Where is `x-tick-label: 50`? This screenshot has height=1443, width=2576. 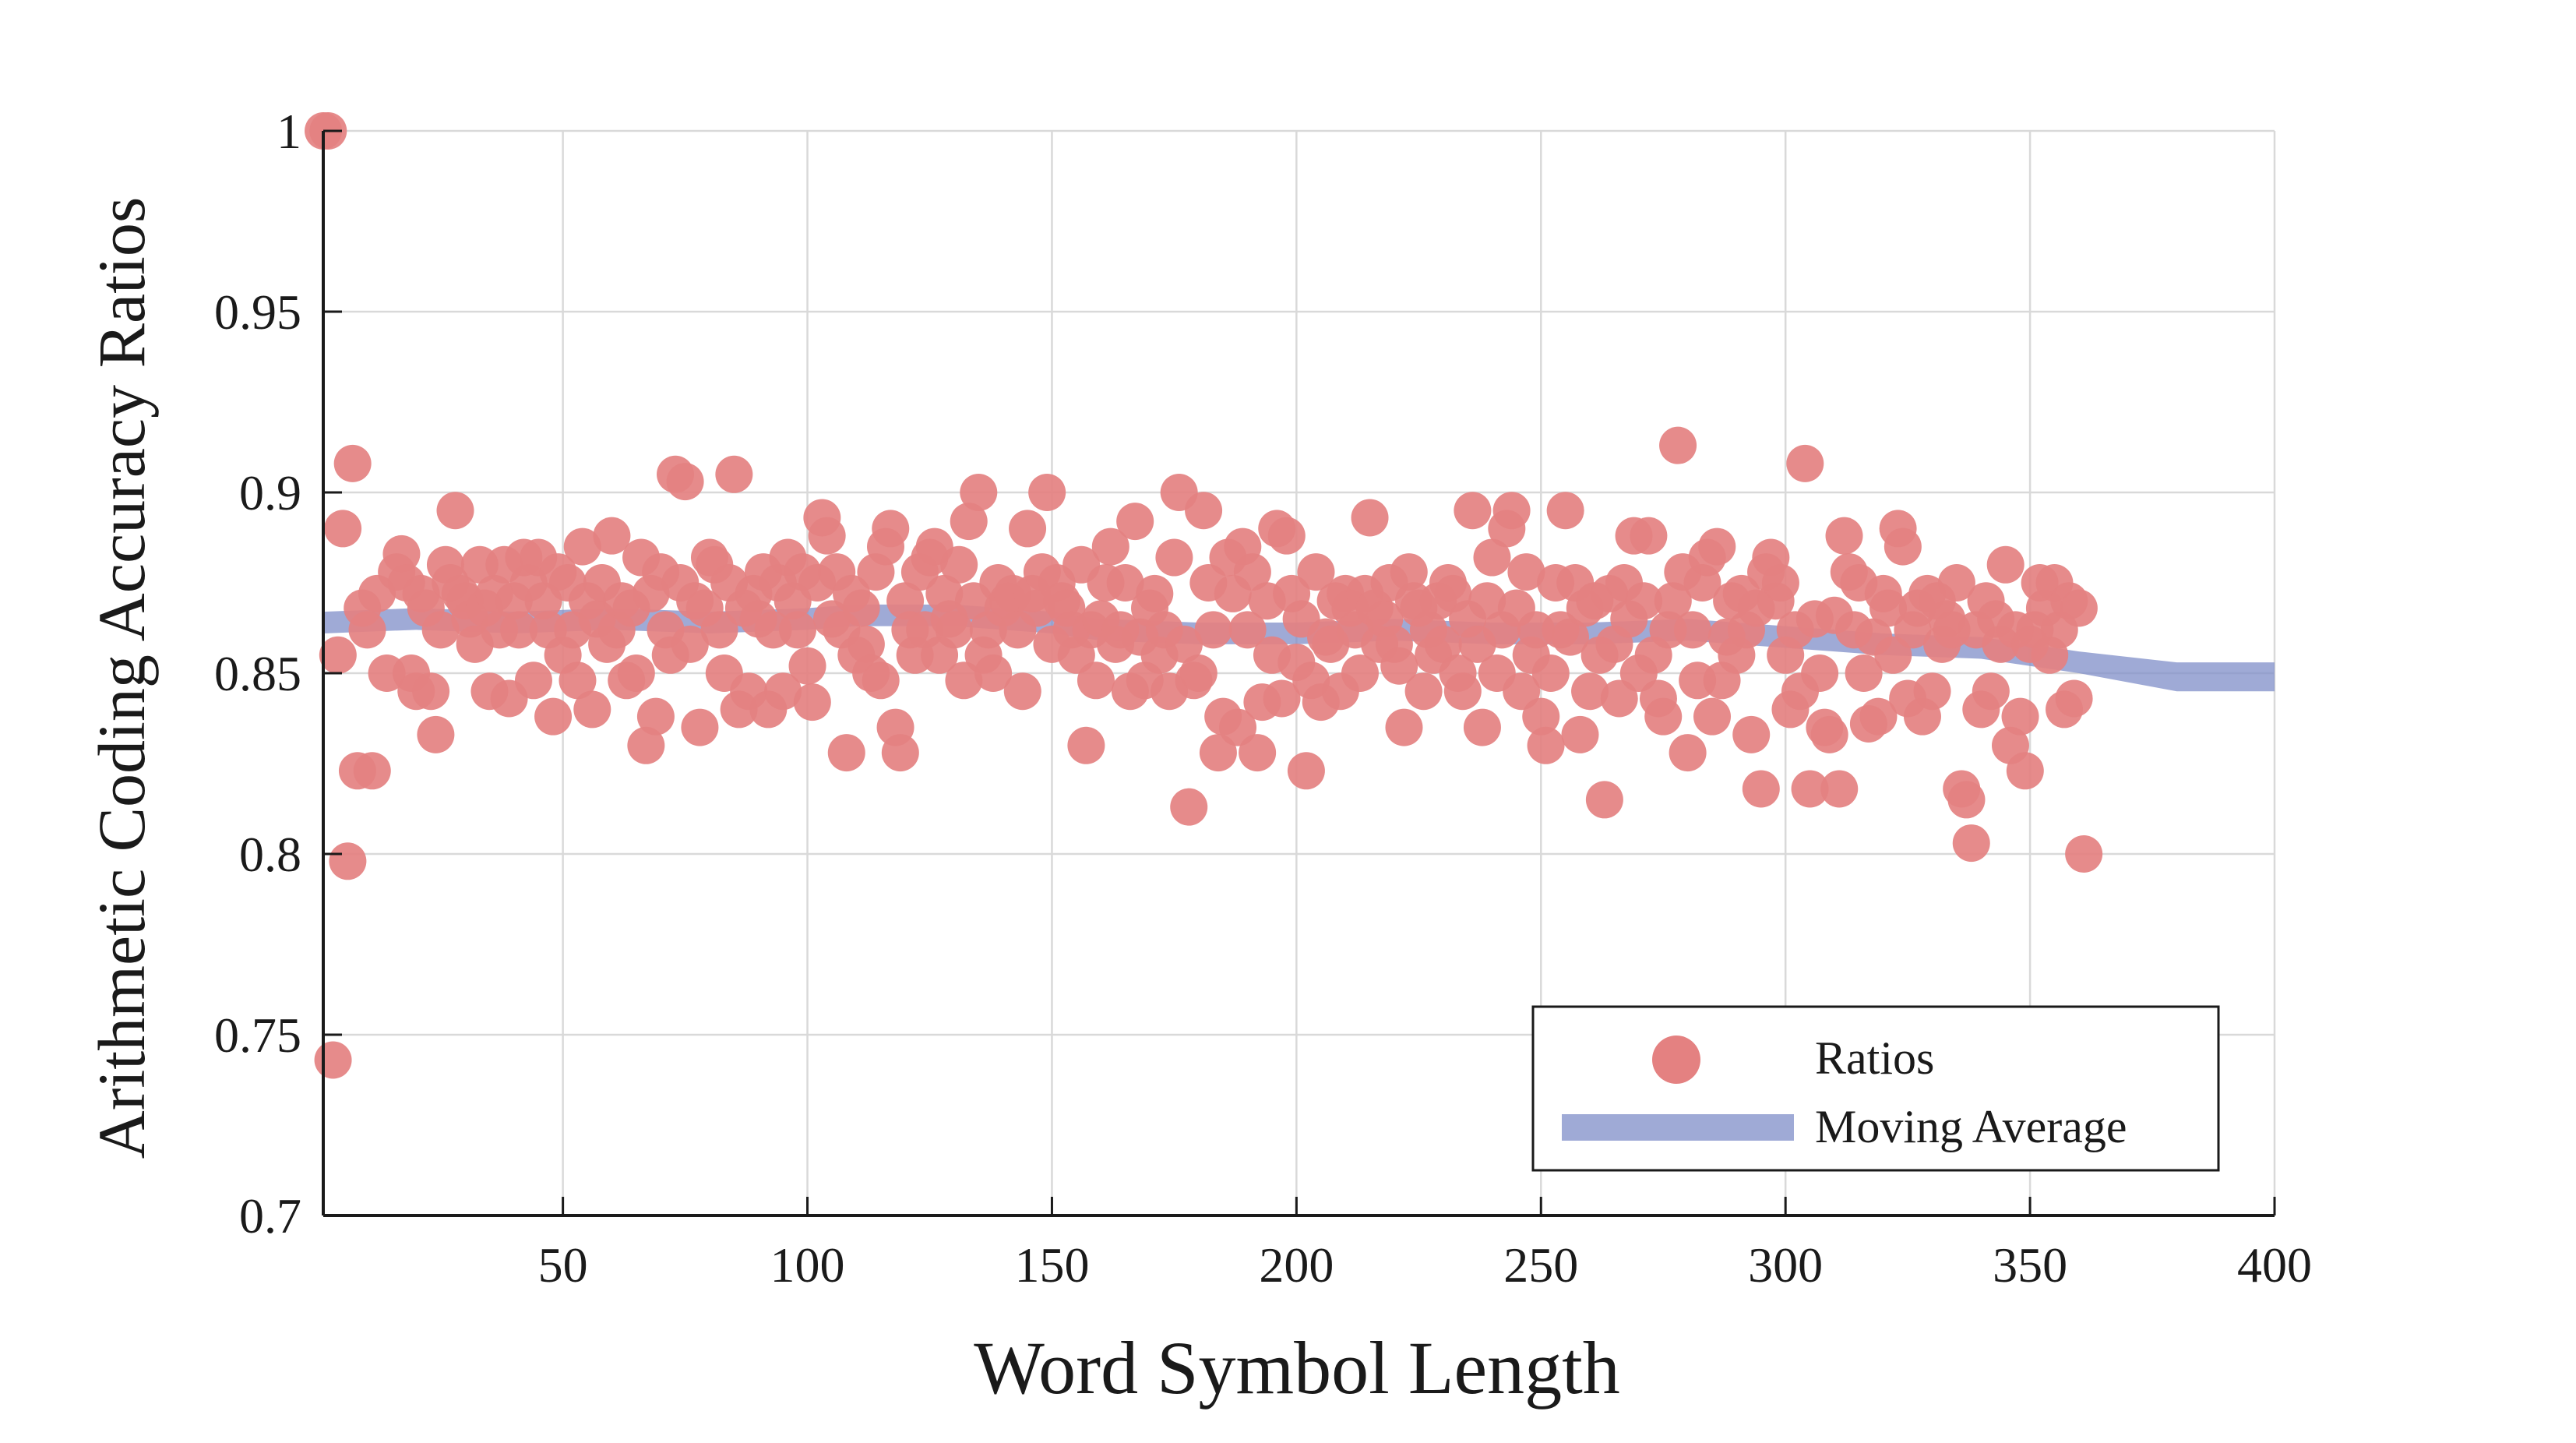
x-tick-label: 50 is located at coordinates (563, 1265).